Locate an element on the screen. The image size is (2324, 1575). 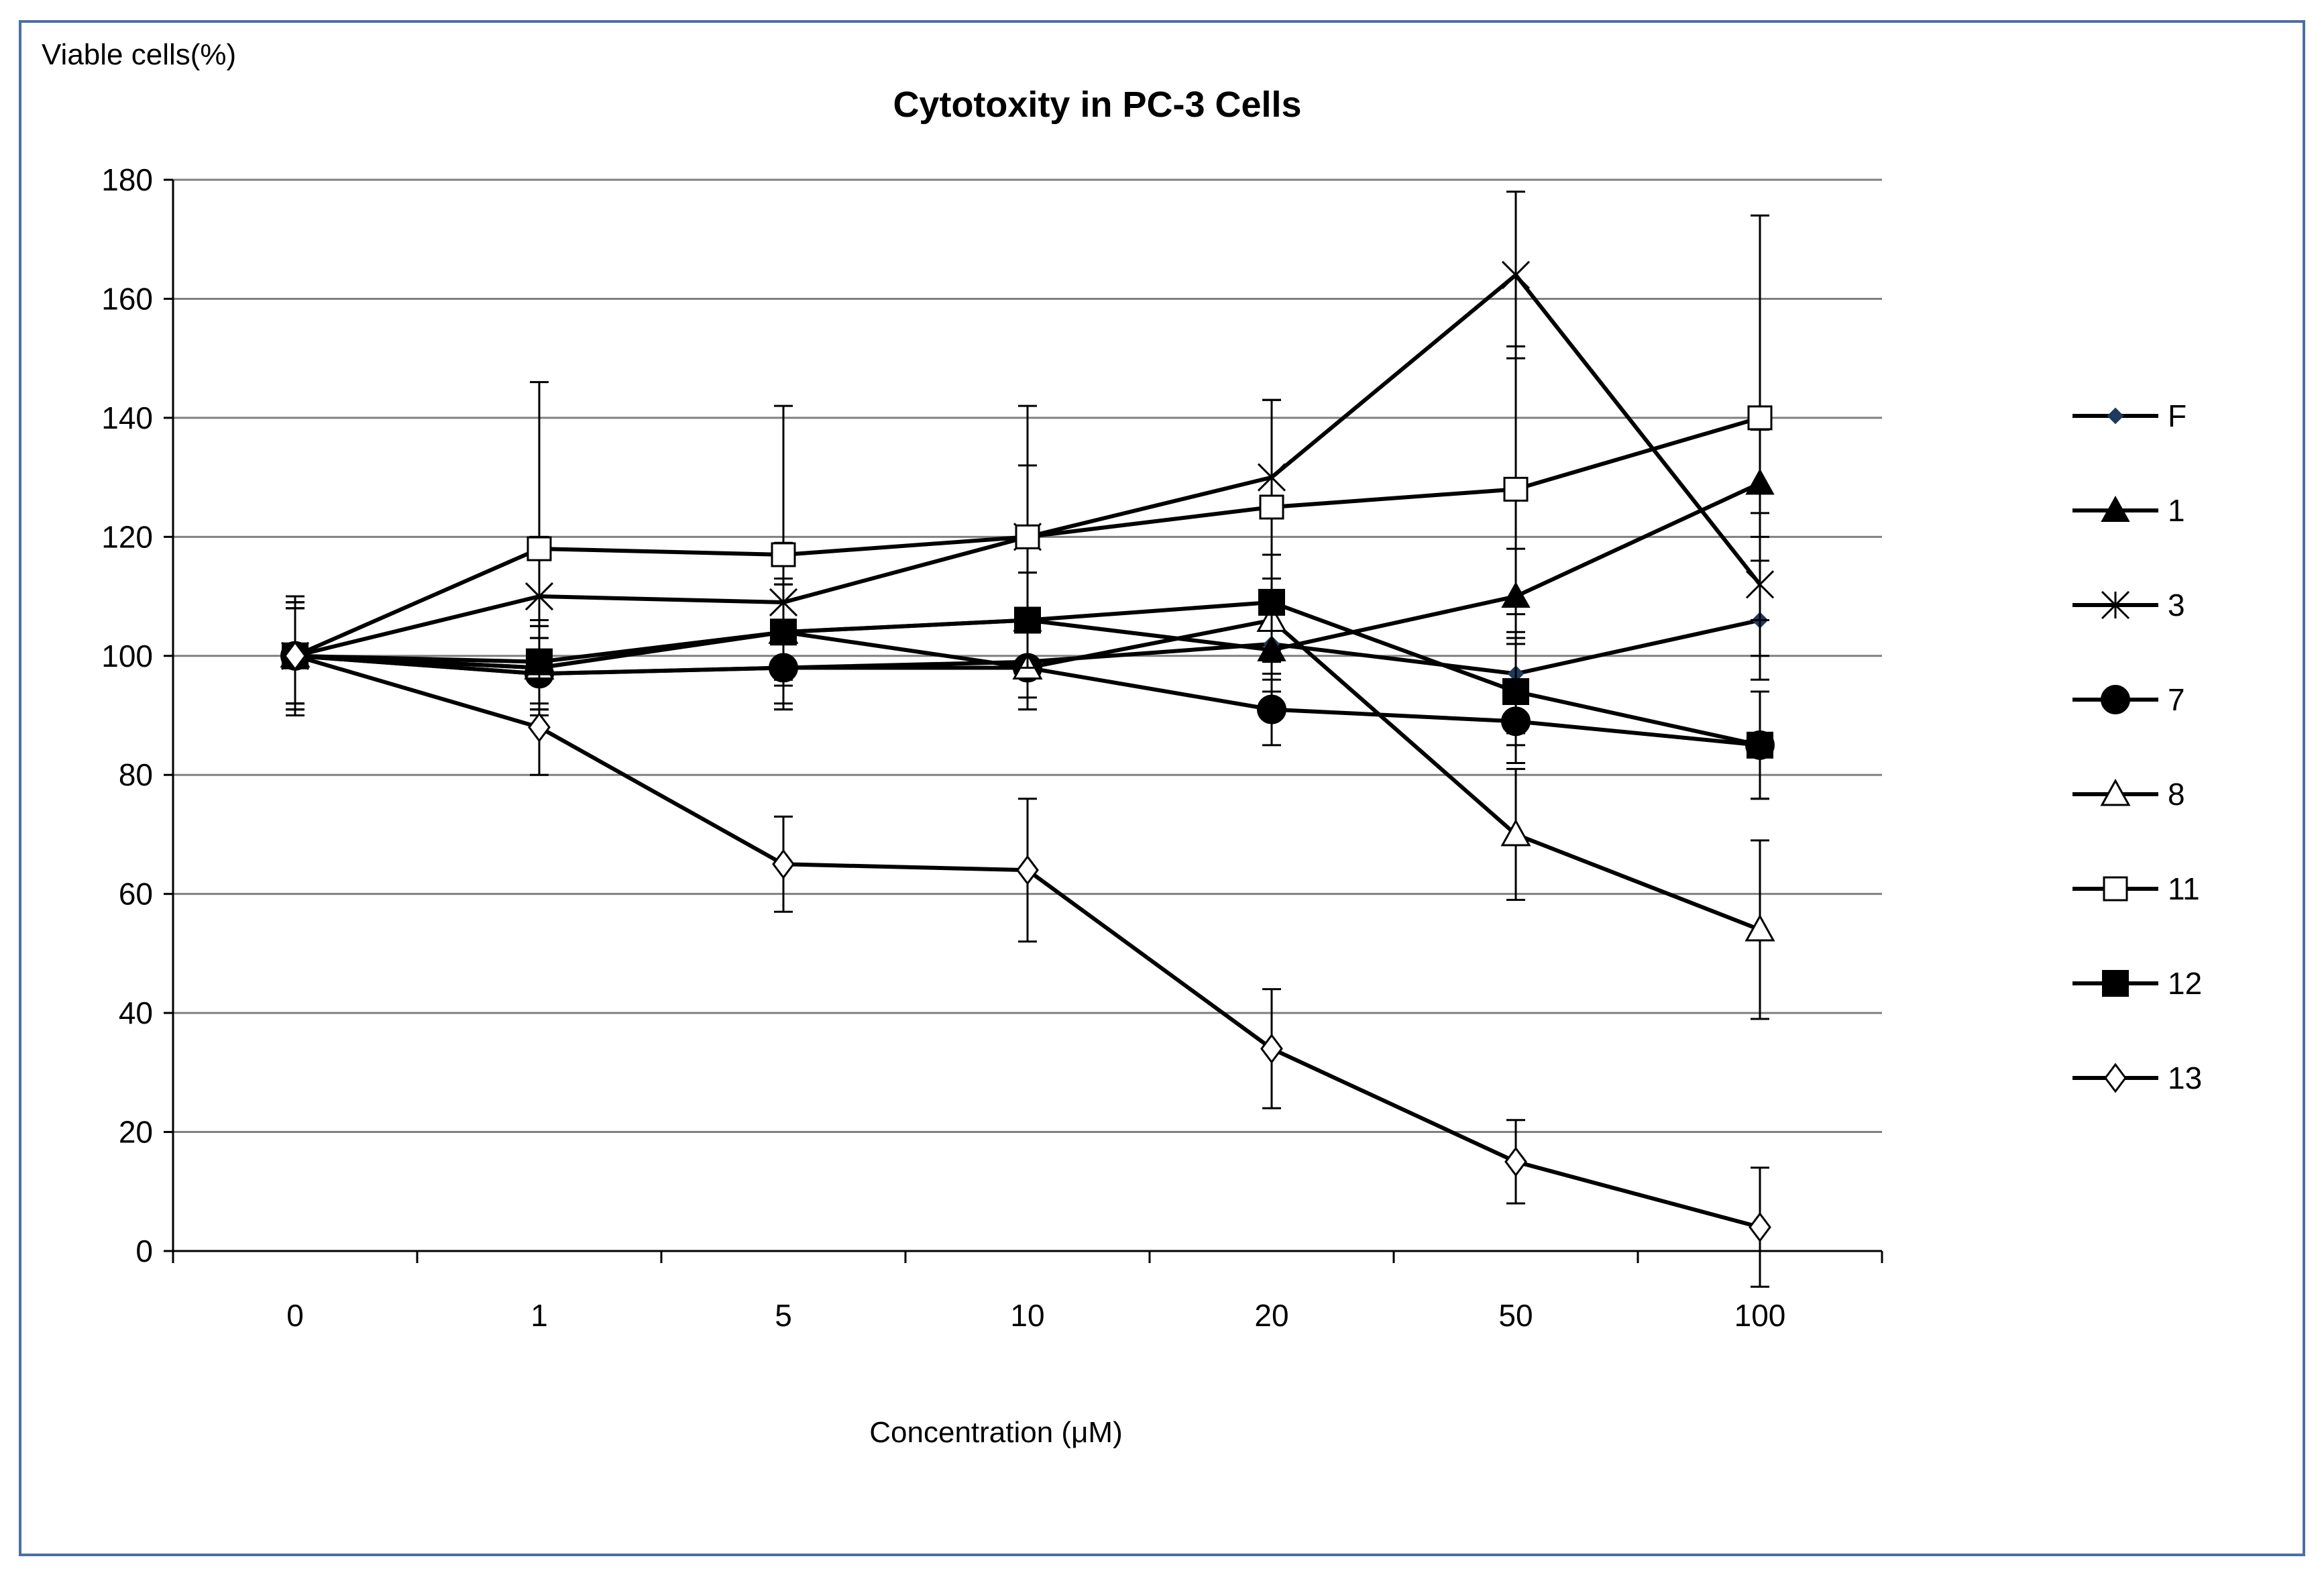
legend-item-7: 7 is located at coordinates (2129, 699).